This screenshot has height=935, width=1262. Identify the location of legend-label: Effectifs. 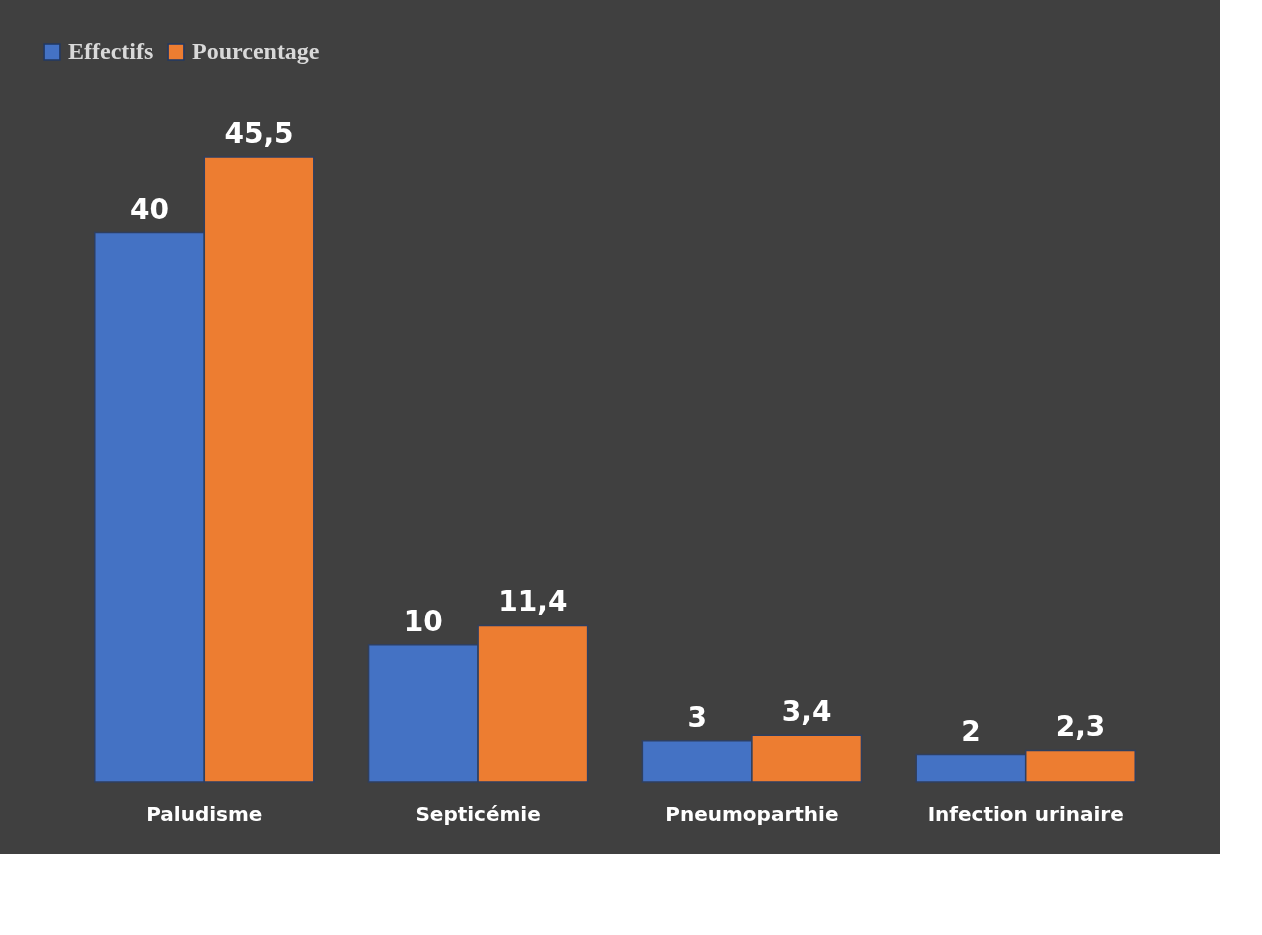
(111, 51).